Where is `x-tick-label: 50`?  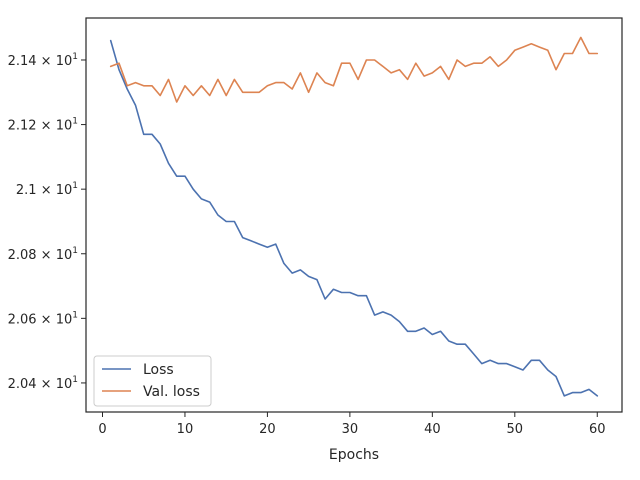
x-tick-label: 50 is located at coordinates (515, 429).